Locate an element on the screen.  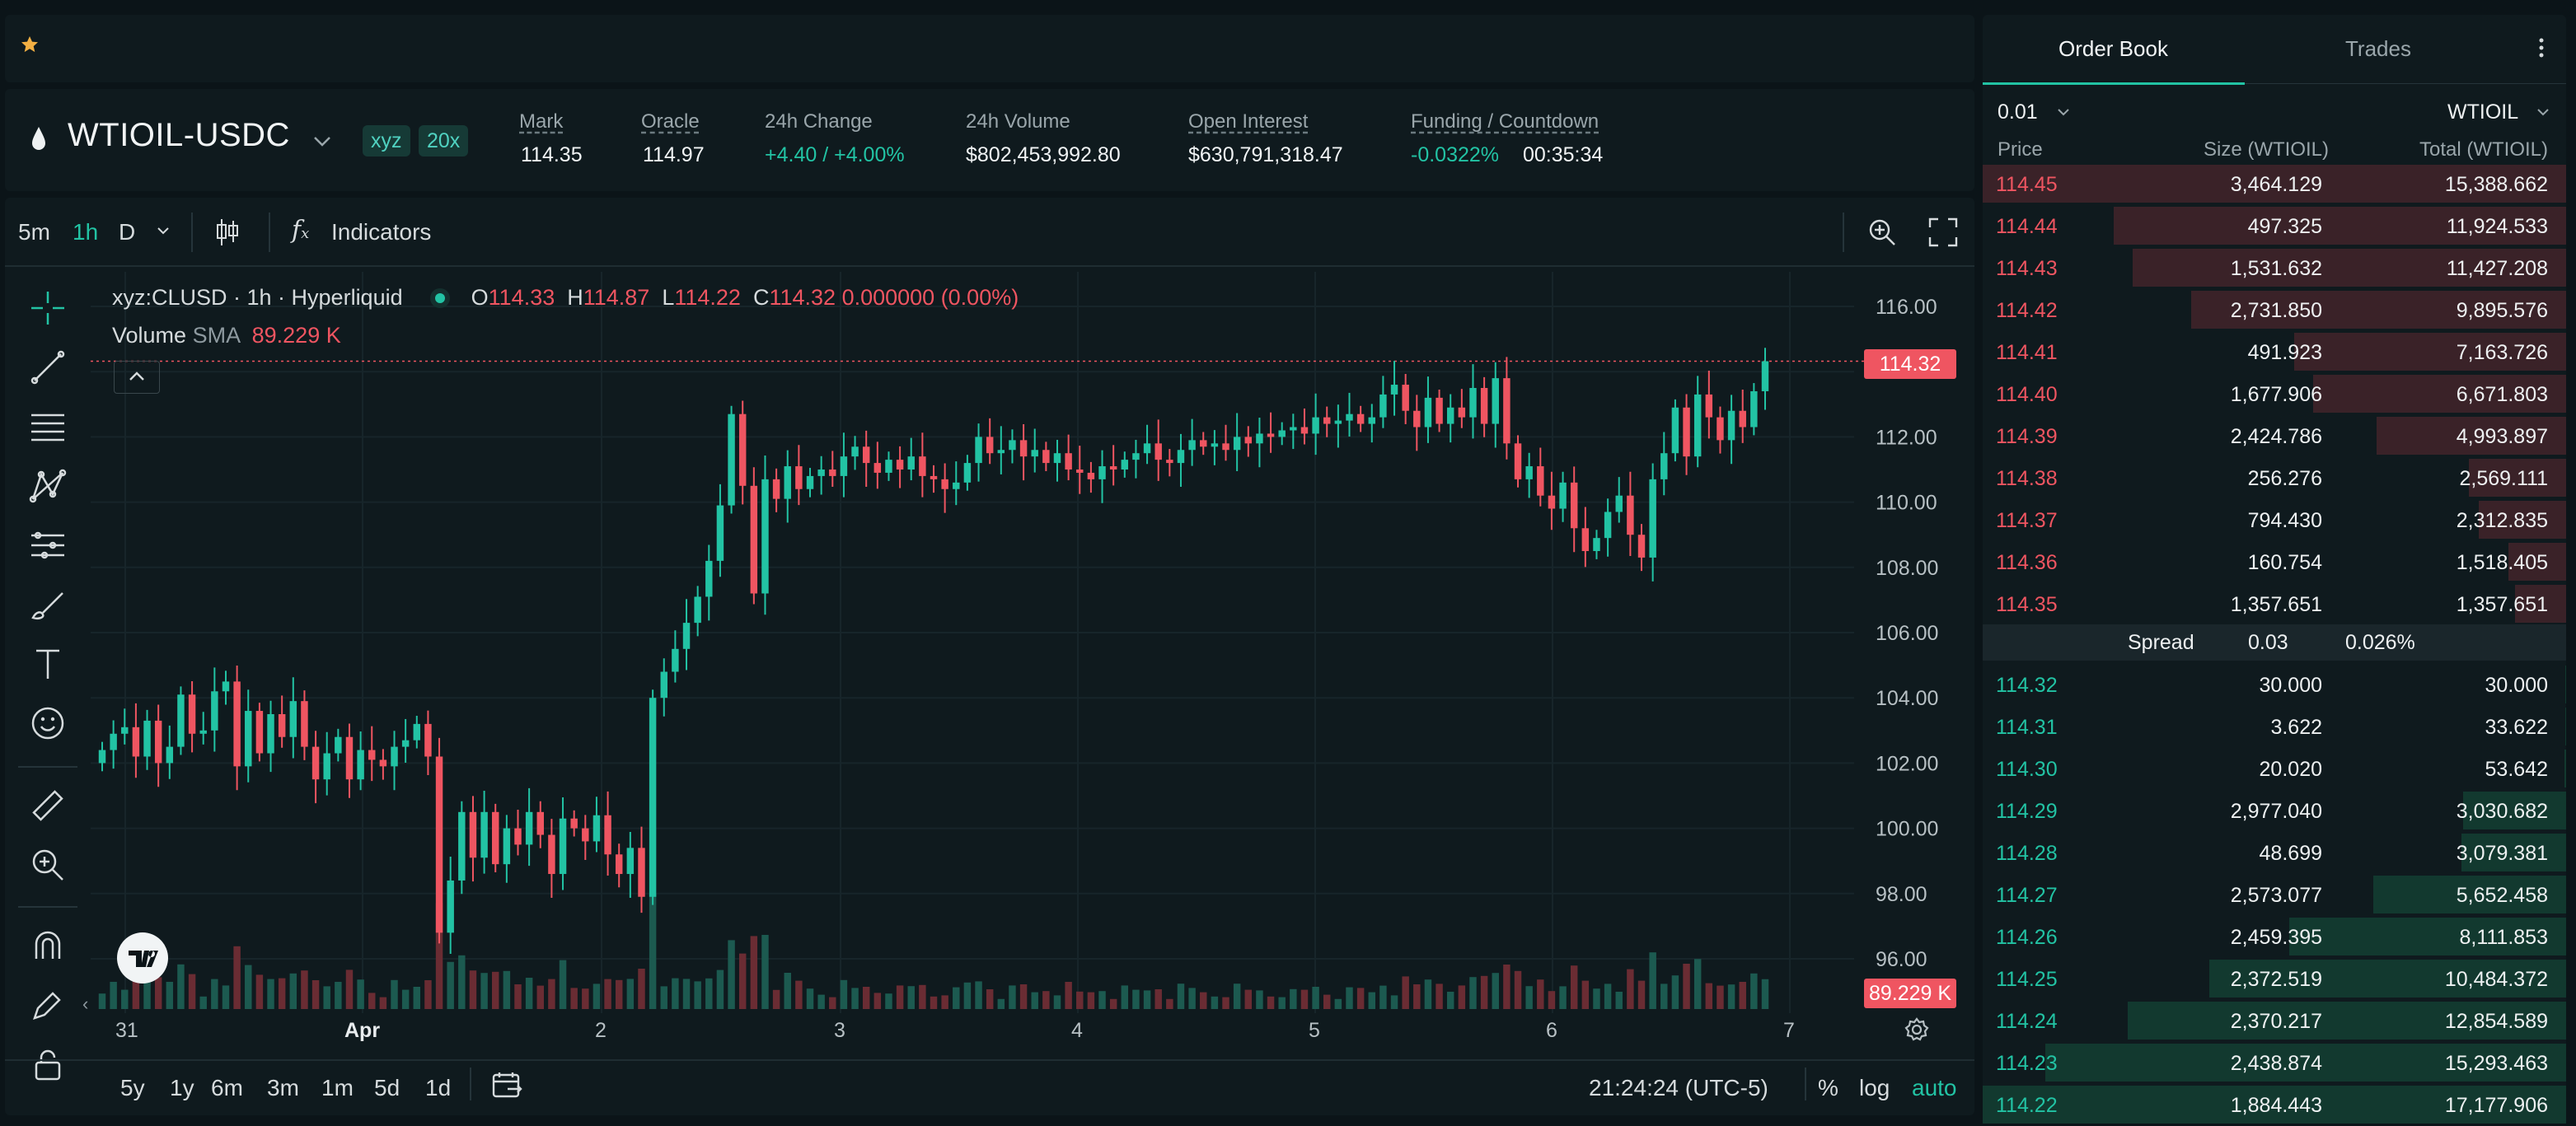
ask-depth-bar is located at coordinates (2349, 268).